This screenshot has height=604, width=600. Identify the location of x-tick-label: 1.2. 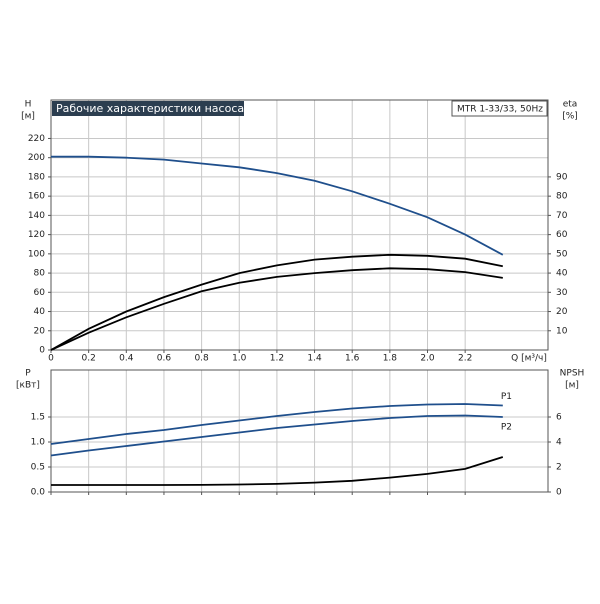
(277, 359).